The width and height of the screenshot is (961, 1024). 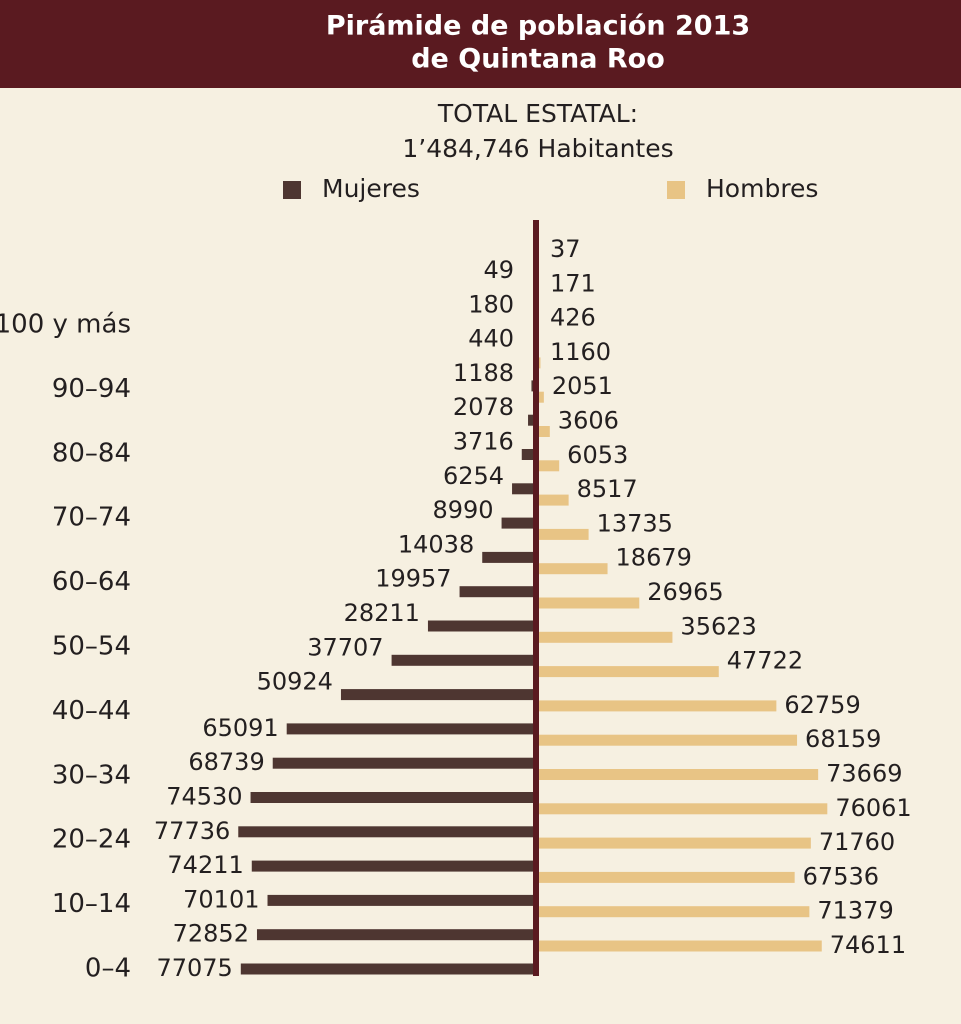 What do you see at coordinates (65, 325) in the screenshot?
I see `y-tick-label: 100 y más` at bounding box center [65, 325].